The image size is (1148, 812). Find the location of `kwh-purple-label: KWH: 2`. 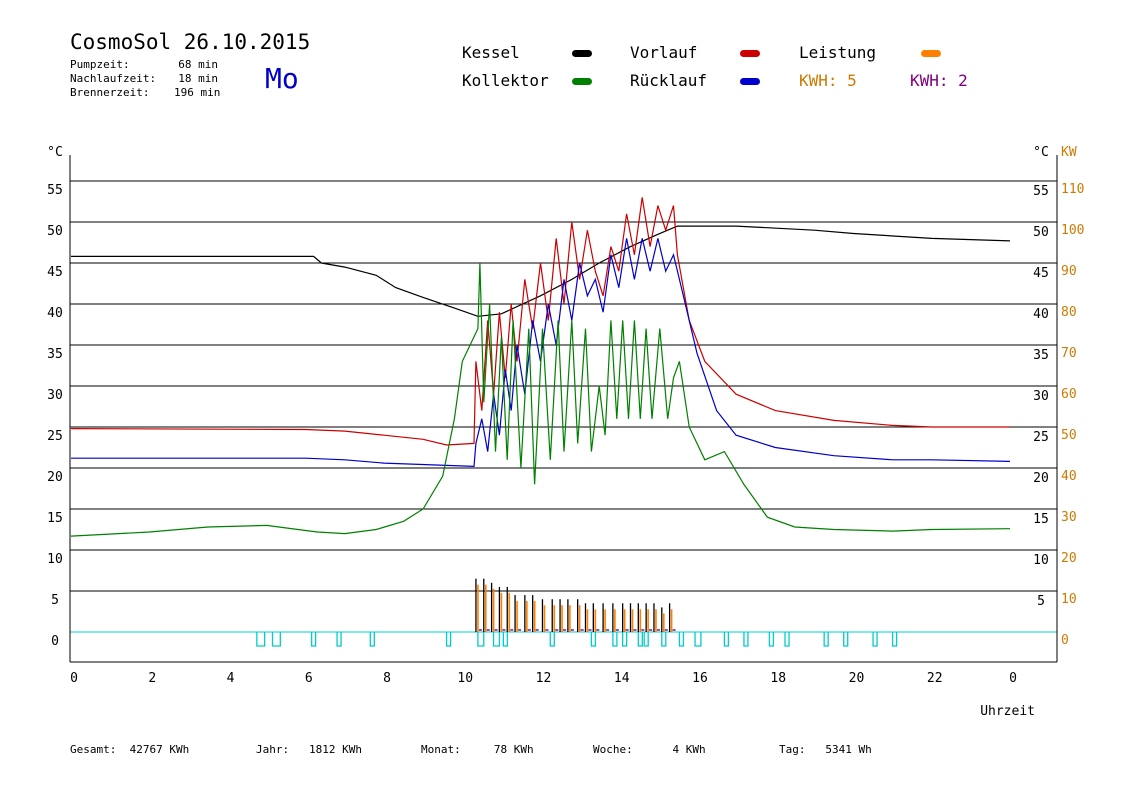

kwh-purple-label: KWH: 2 is located at coordinates (939, 80).